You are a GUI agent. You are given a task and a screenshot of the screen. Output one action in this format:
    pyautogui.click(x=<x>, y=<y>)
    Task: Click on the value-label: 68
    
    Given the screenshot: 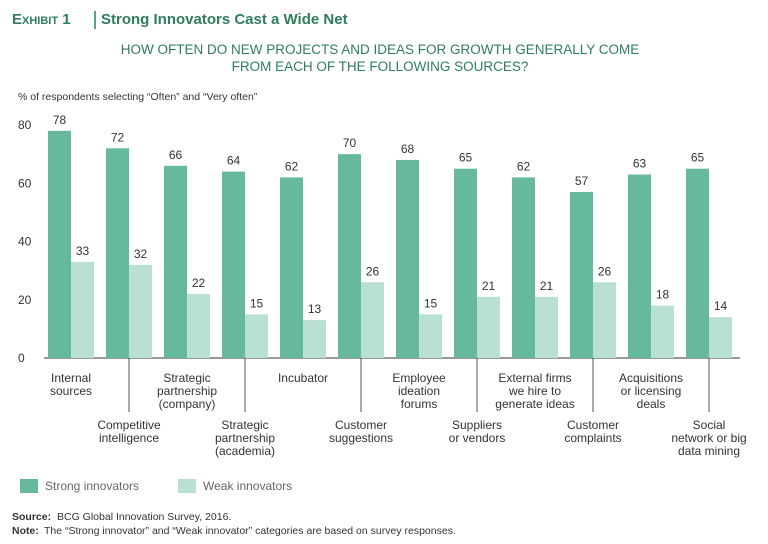 What is the action you would take?
    pyautogui.click(x=408, y=149)
    